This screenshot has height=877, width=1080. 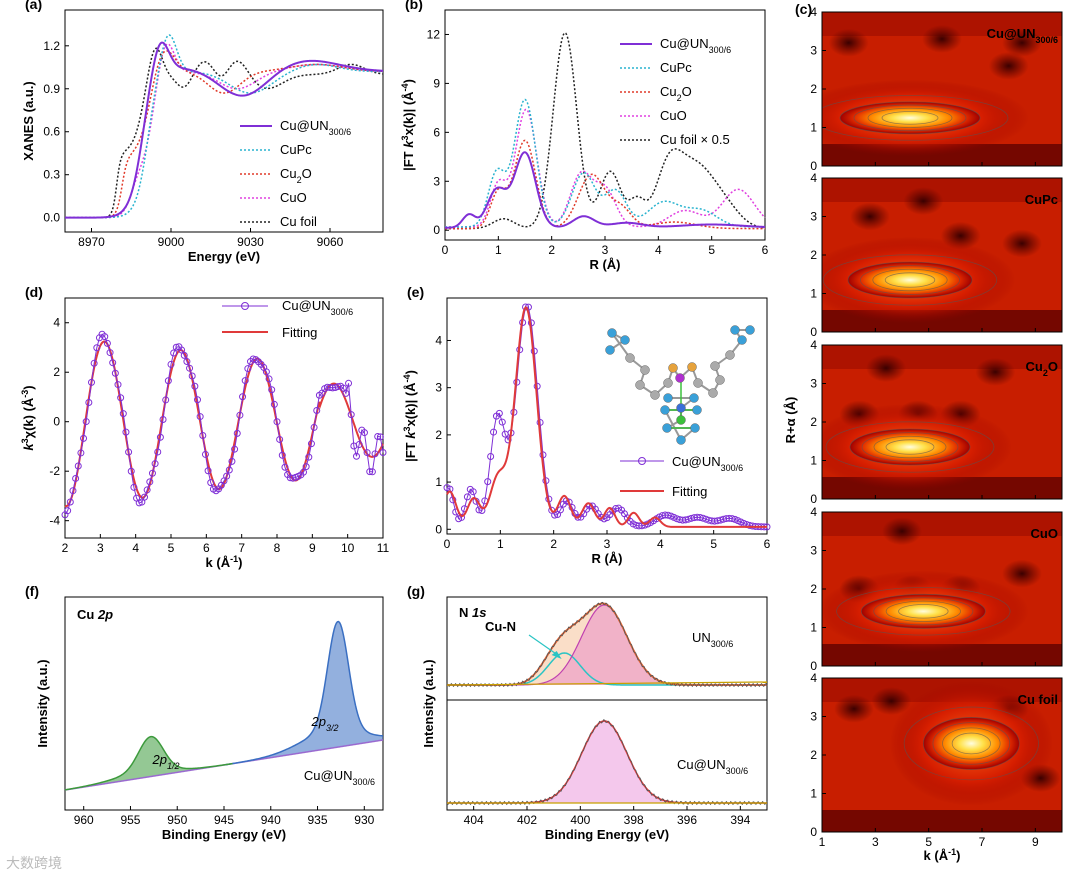 I want to click on cu-n-label: Cu-N, so click(x=500, y=626).